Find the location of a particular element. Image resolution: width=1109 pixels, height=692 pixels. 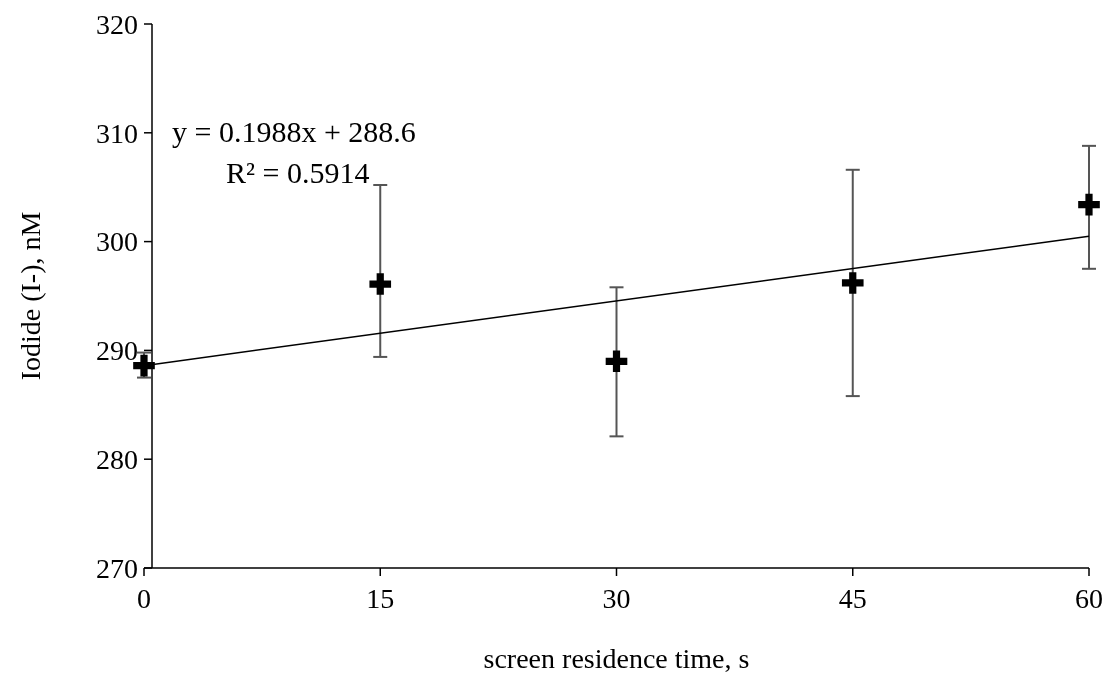

annotation: y = 0.1988x + 288.6 is located at coordinates (294, 131).